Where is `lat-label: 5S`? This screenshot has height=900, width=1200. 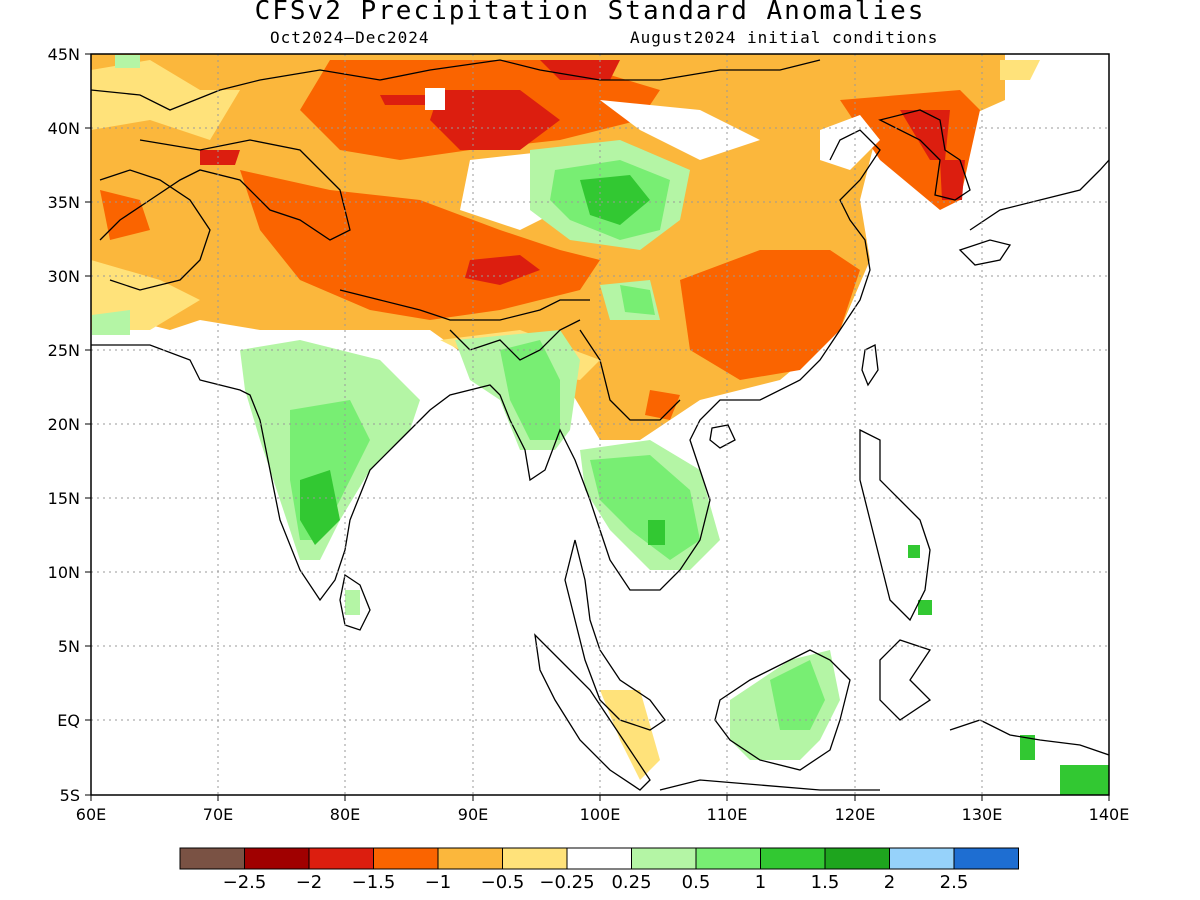 lat-label: 5S is located at coordinates (70, 795).